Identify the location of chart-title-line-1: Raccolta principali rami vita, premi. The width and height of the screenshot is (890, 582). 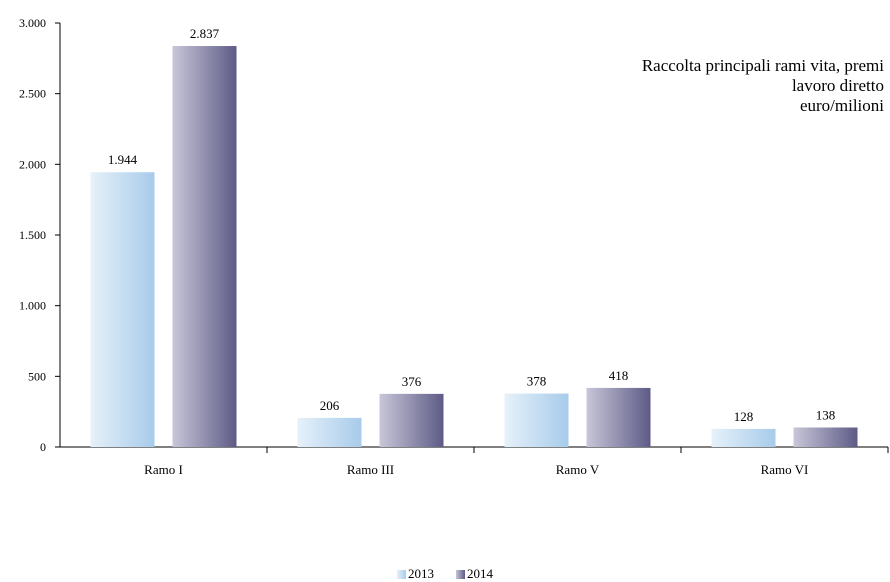
(762, 65).